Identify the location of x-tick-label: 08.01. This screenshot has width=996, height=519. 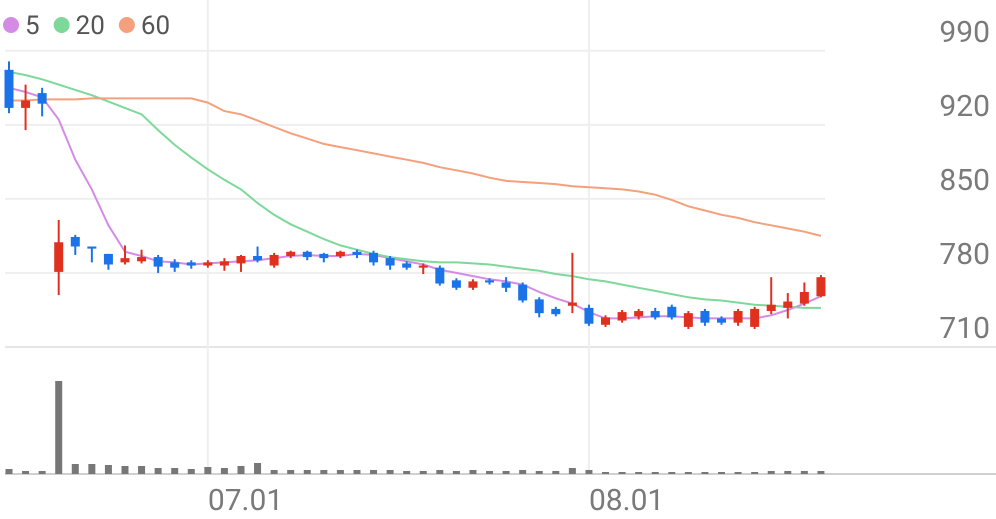
(626, 500).